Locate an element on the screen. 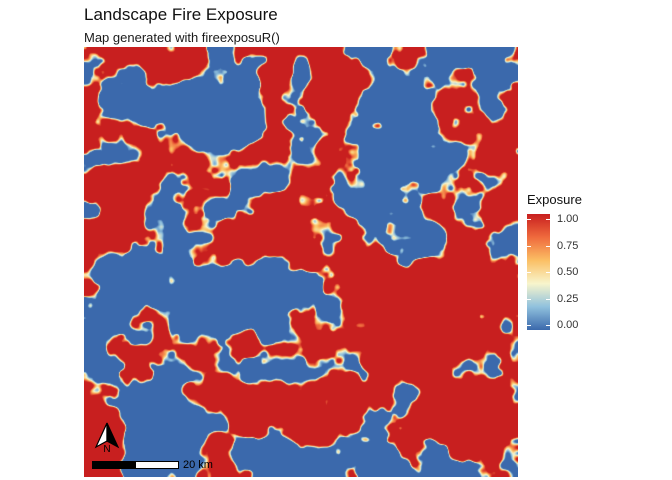 The image size is (672, 480). north-arrow-icon: N is located at coordinates (107, 437).